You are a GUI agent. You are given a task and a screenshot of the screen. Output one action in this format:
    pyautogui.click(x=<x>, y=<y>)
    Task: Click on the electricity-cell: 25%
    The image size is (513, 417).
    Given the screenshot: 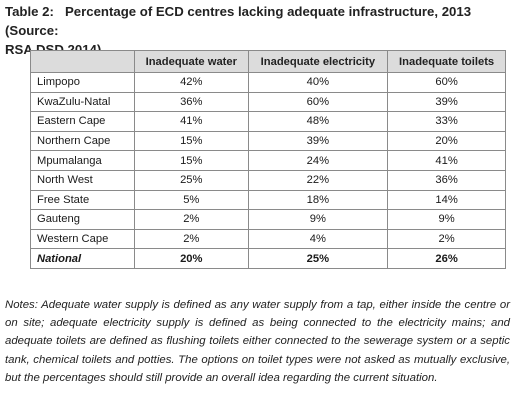 What is the action you would take?
    pyautogui.click(x=318, y=258)
    